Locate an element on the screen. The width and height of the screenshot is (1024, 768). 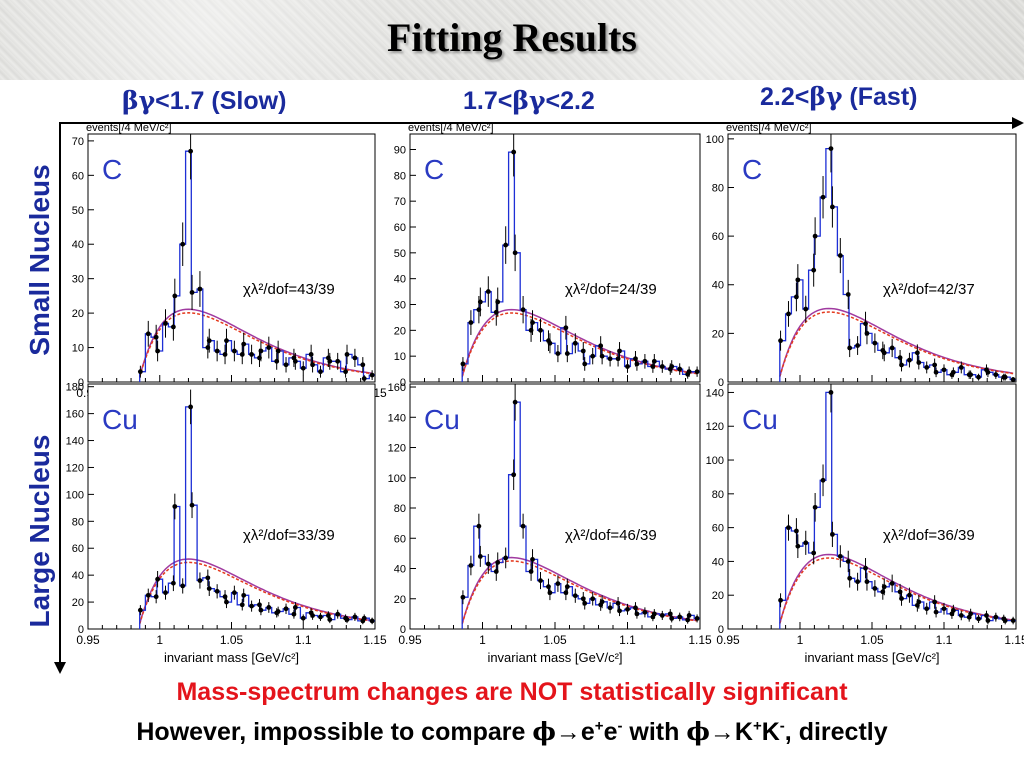
title-band is located at coordinates (512, 40).